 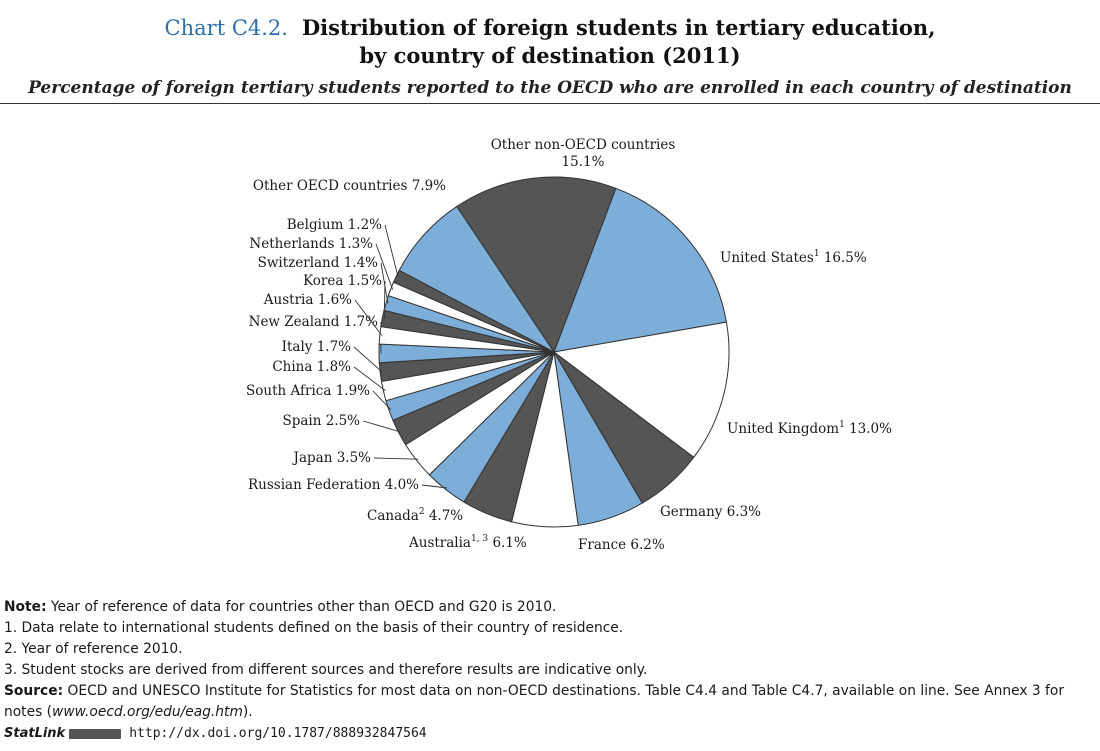 I want to click on slice-label: United States1 16.5%, so click(x=793, y=257).